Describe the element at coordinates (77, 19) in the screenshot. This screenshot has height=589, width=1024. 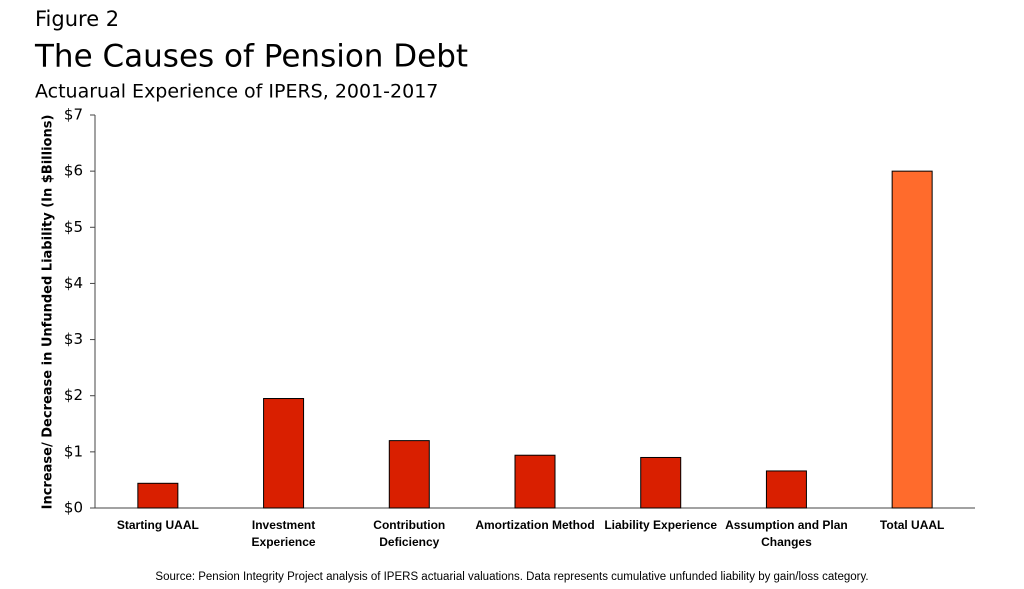
I see `figure-label: Figure 2` at that location.